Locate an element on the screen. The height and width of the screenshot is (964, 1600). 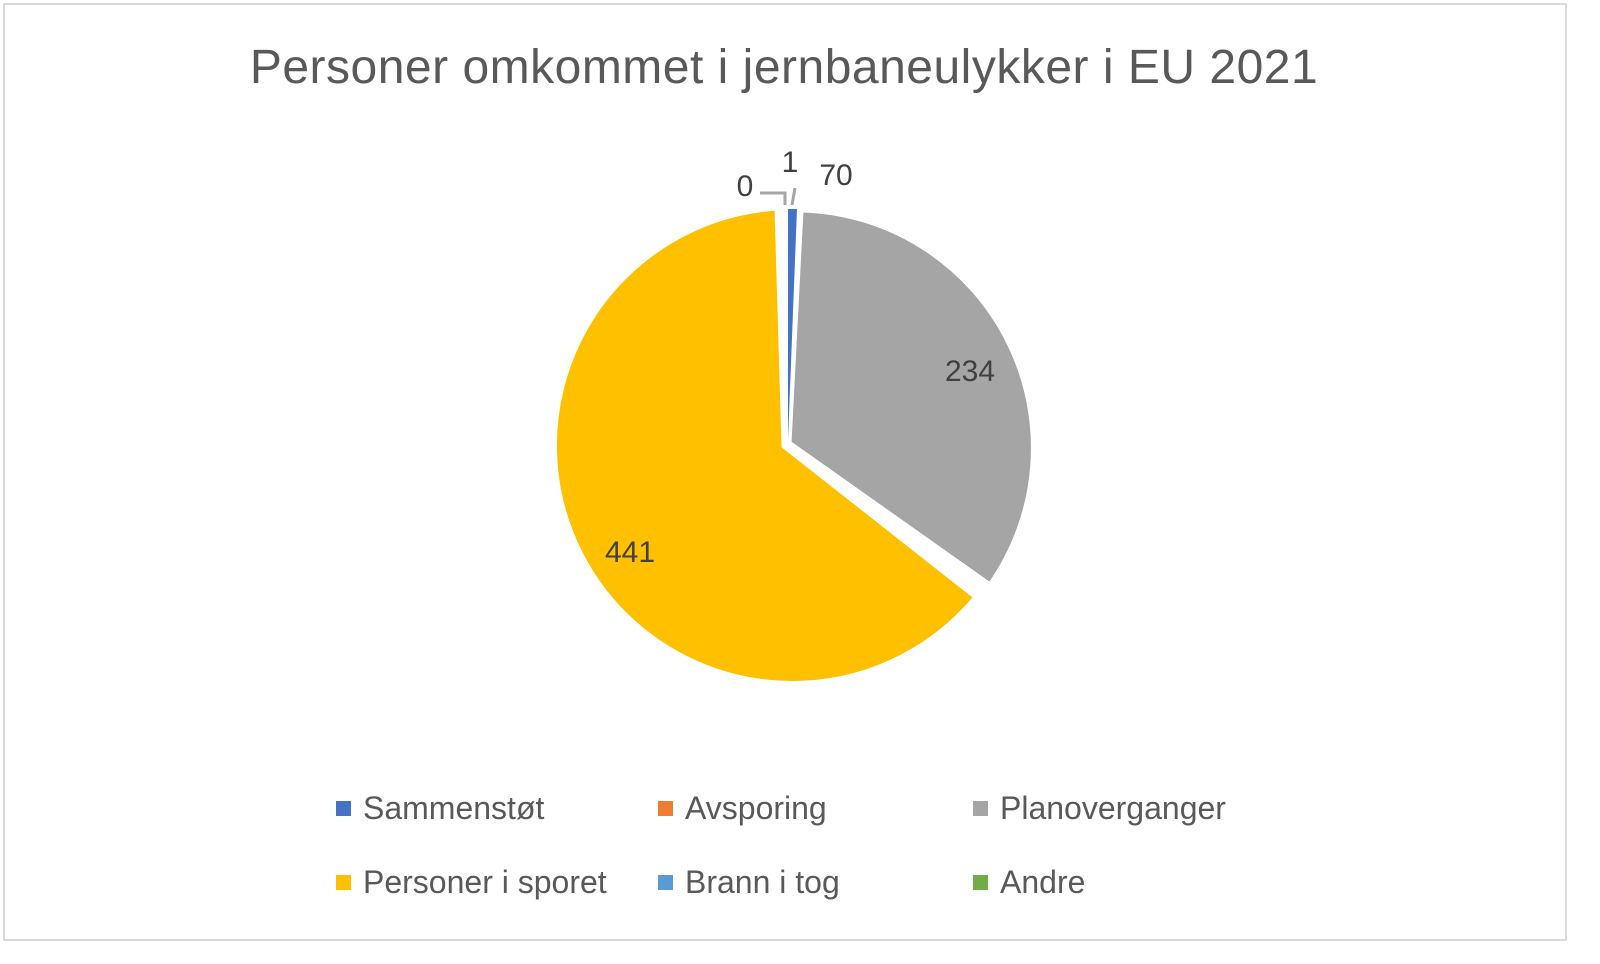
legend-item-planoverganger: Planoverganger is located at coordinates (1099, 808).